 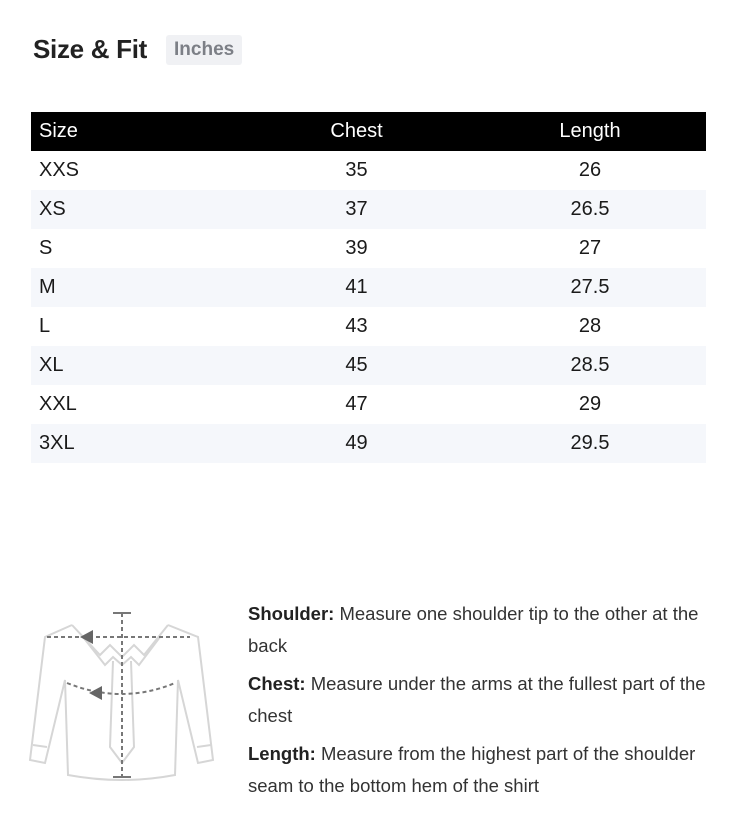 What do you see at coordinates (590, 287) in the screenshot?
I see `length-cell: 27.5` at bounding box center [590, 287].